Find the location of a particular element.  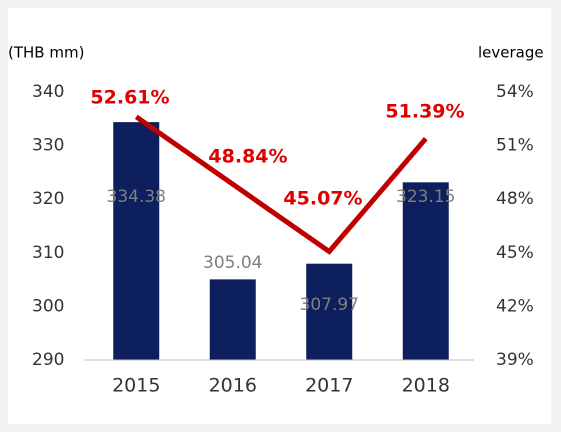

x-tick-label: 2017 is located at coordinates (329, 386).